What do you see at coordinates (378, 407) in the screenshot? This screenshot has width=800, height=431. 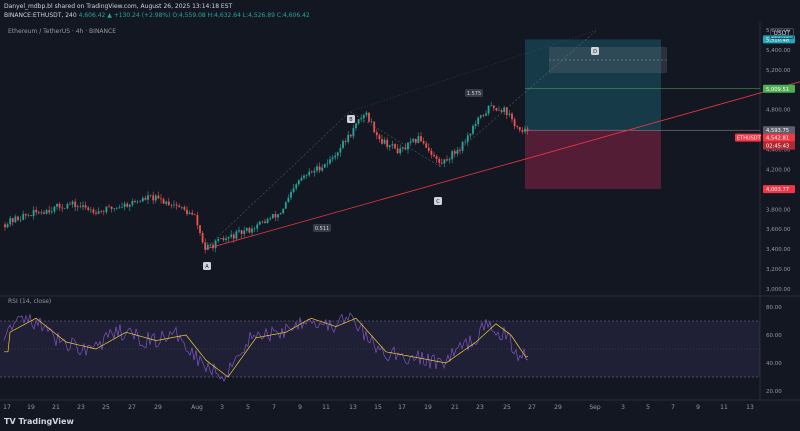 I see `time-tick-label: 15` at bounding box center [378, 407].